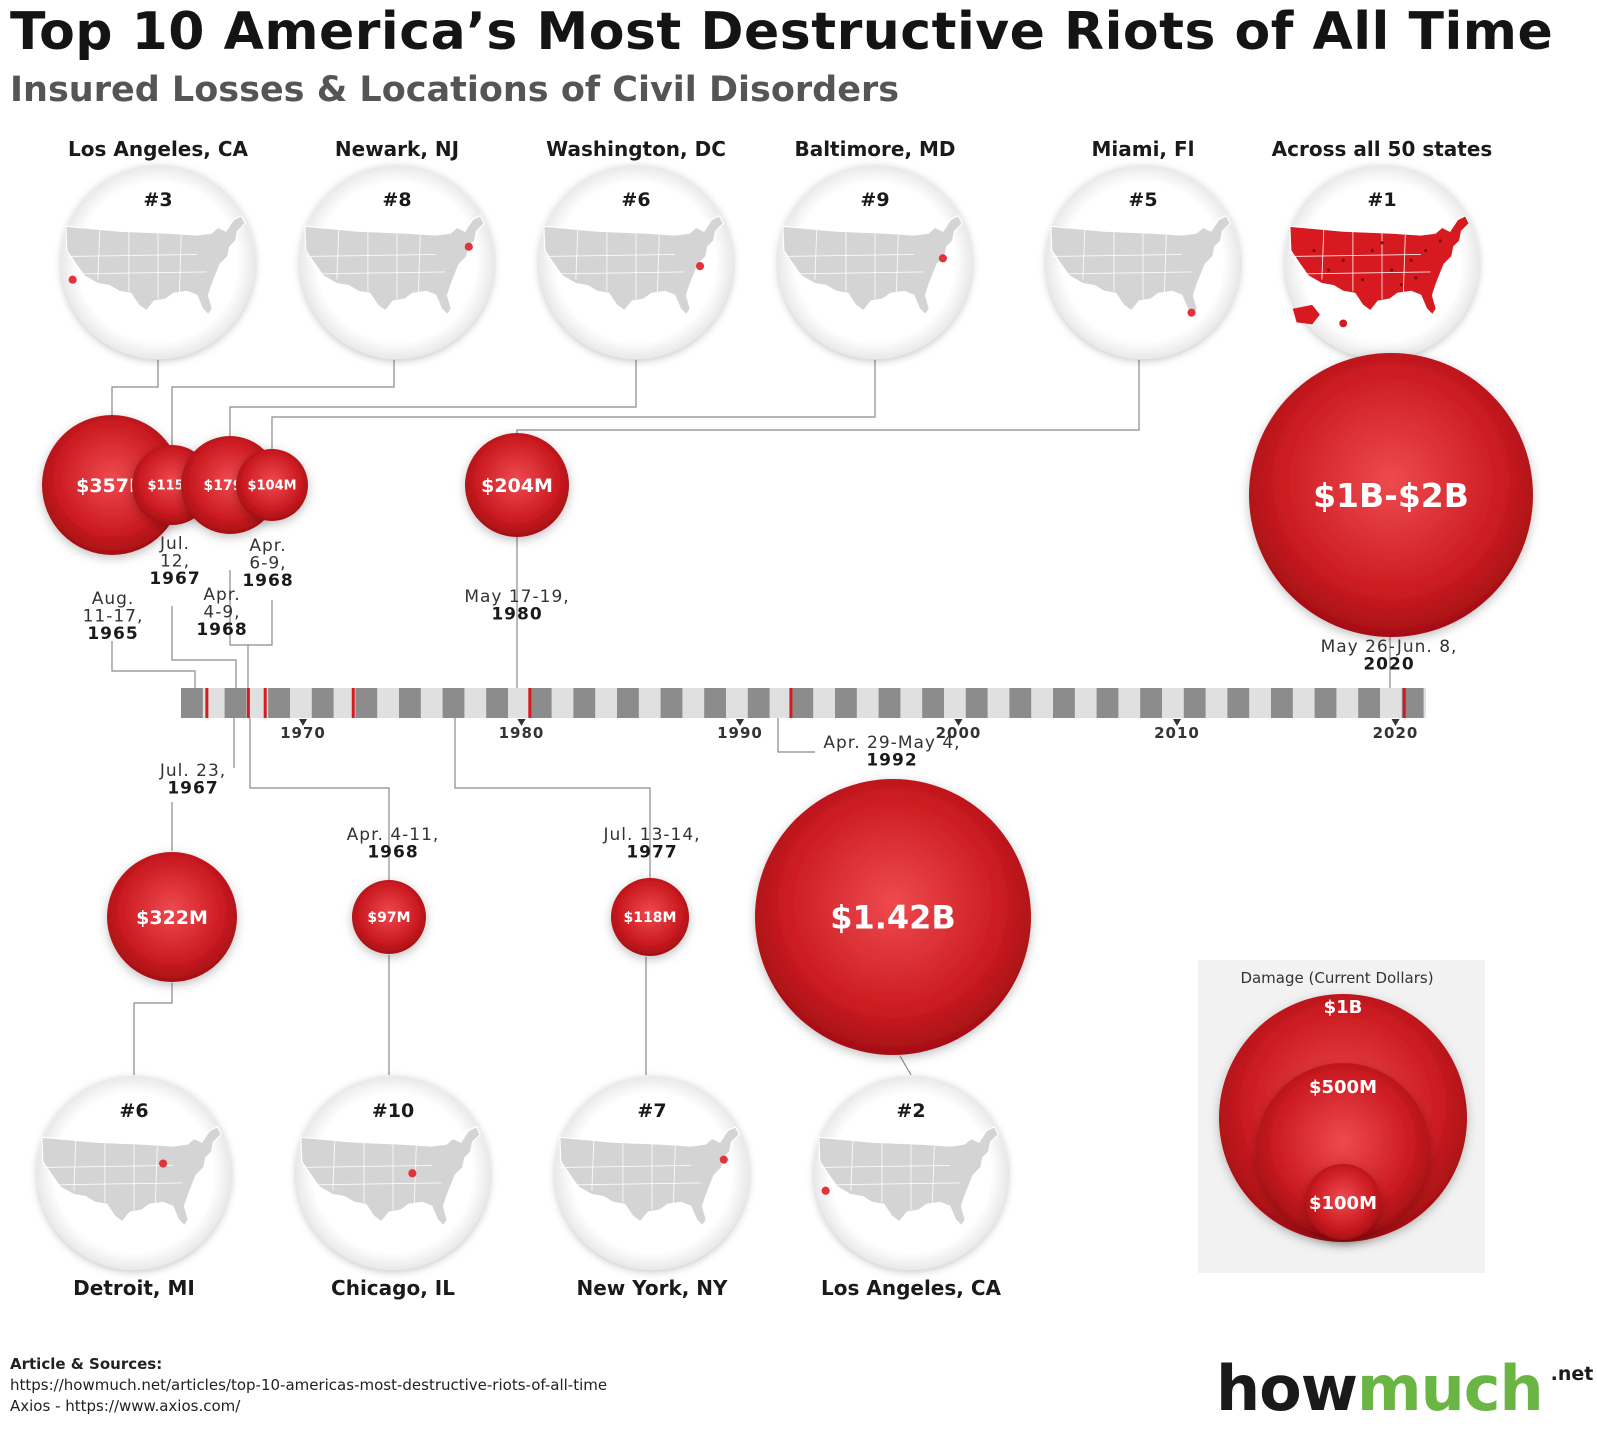 The width and height of the screenshot is (1597, 1452). I want to click on bubble-value-6: $1B-$2B, so click(1391, 495).